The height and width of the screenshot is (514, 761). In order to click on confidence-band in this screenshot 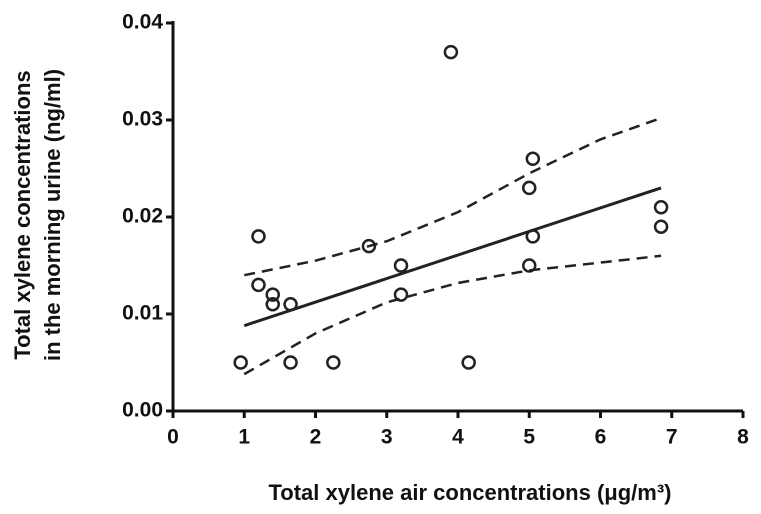, I will do `click(452, 315)`.